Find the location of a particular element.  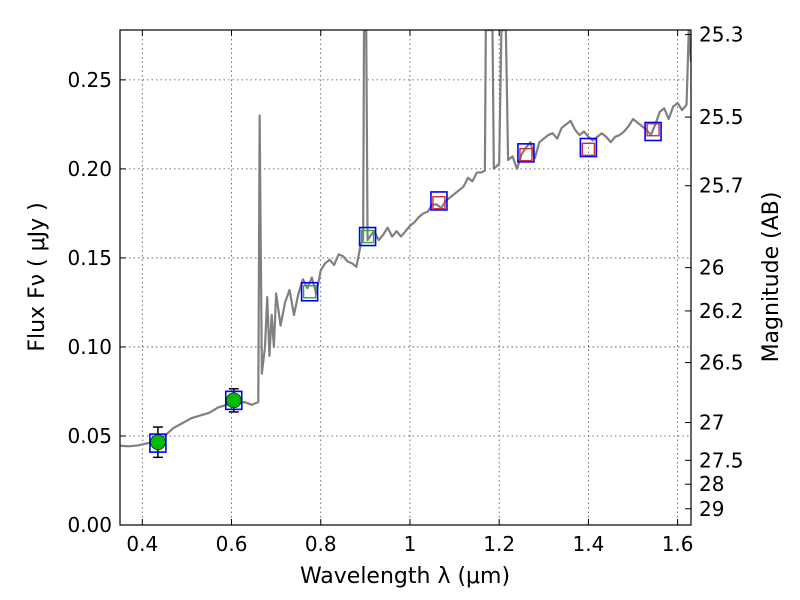

x-tick-label: 0.4 is located at coordinates (142, 544).